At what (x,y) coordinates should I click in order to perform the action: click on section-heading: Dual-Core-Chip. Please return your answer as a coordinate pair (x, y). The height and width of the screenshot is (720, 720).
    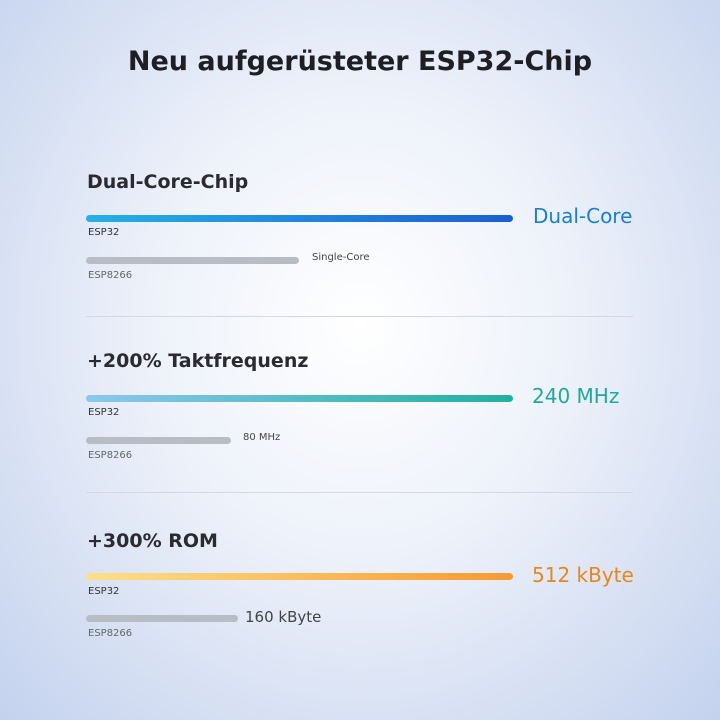
    Looking at the image, I should click on (168, 182).